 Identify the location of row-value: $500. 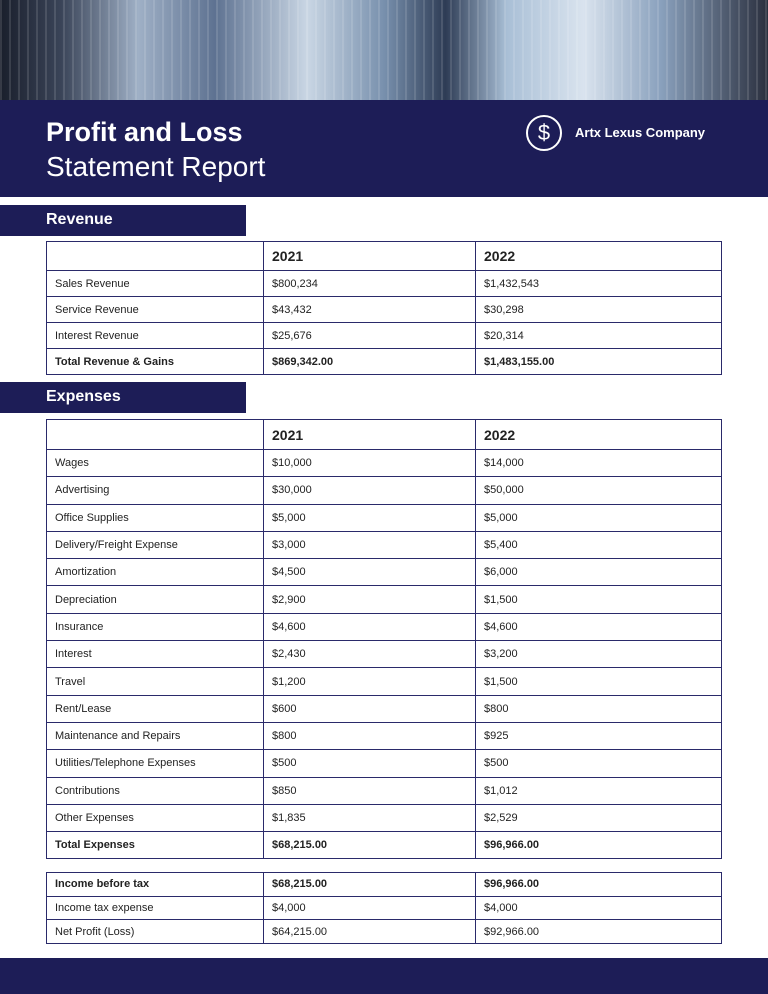
(369, 763).